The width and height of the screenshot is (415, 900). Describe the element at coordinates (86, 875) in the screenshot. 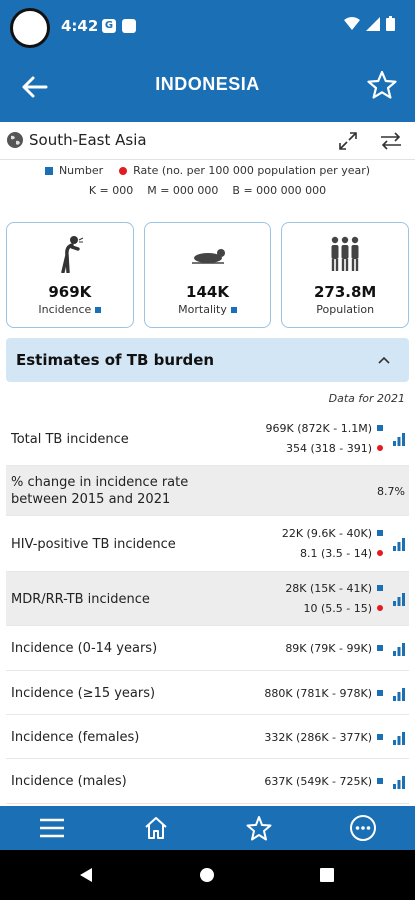

I see `back-triangle-icon` at that location.